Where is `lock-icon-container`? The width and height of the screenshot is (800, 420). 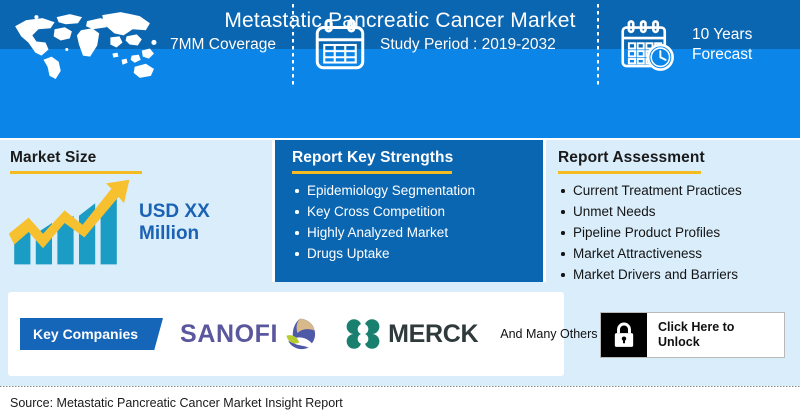 lock-icon-container is located at coordinates (624, 335).